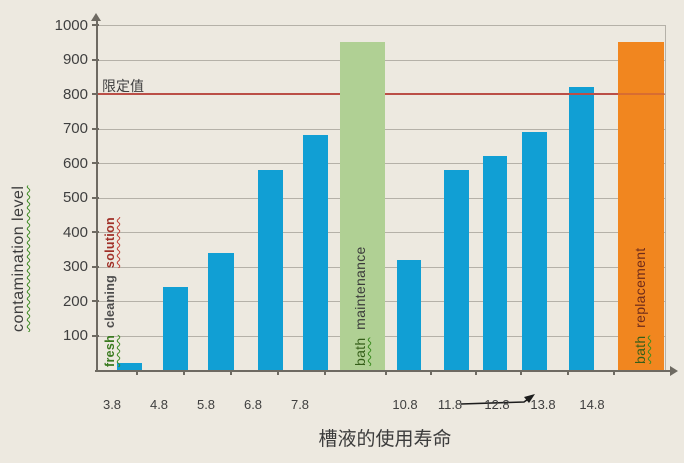 Image resolution: width=684 pixels, height=463 pixels. I want to click on bar-bath-maintenance, so click(362, 206).